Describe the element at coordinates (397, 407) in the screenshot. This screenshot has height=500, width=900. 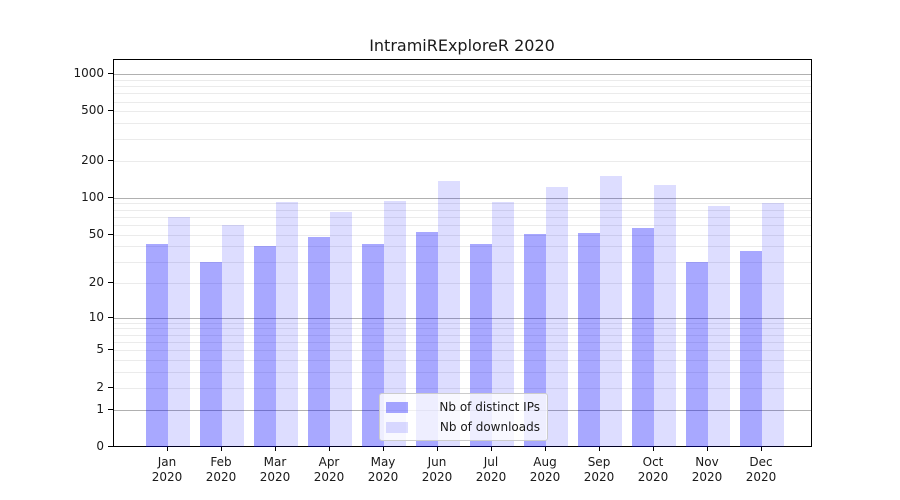
I see `legend-swatch-distinct-ips` at that location.